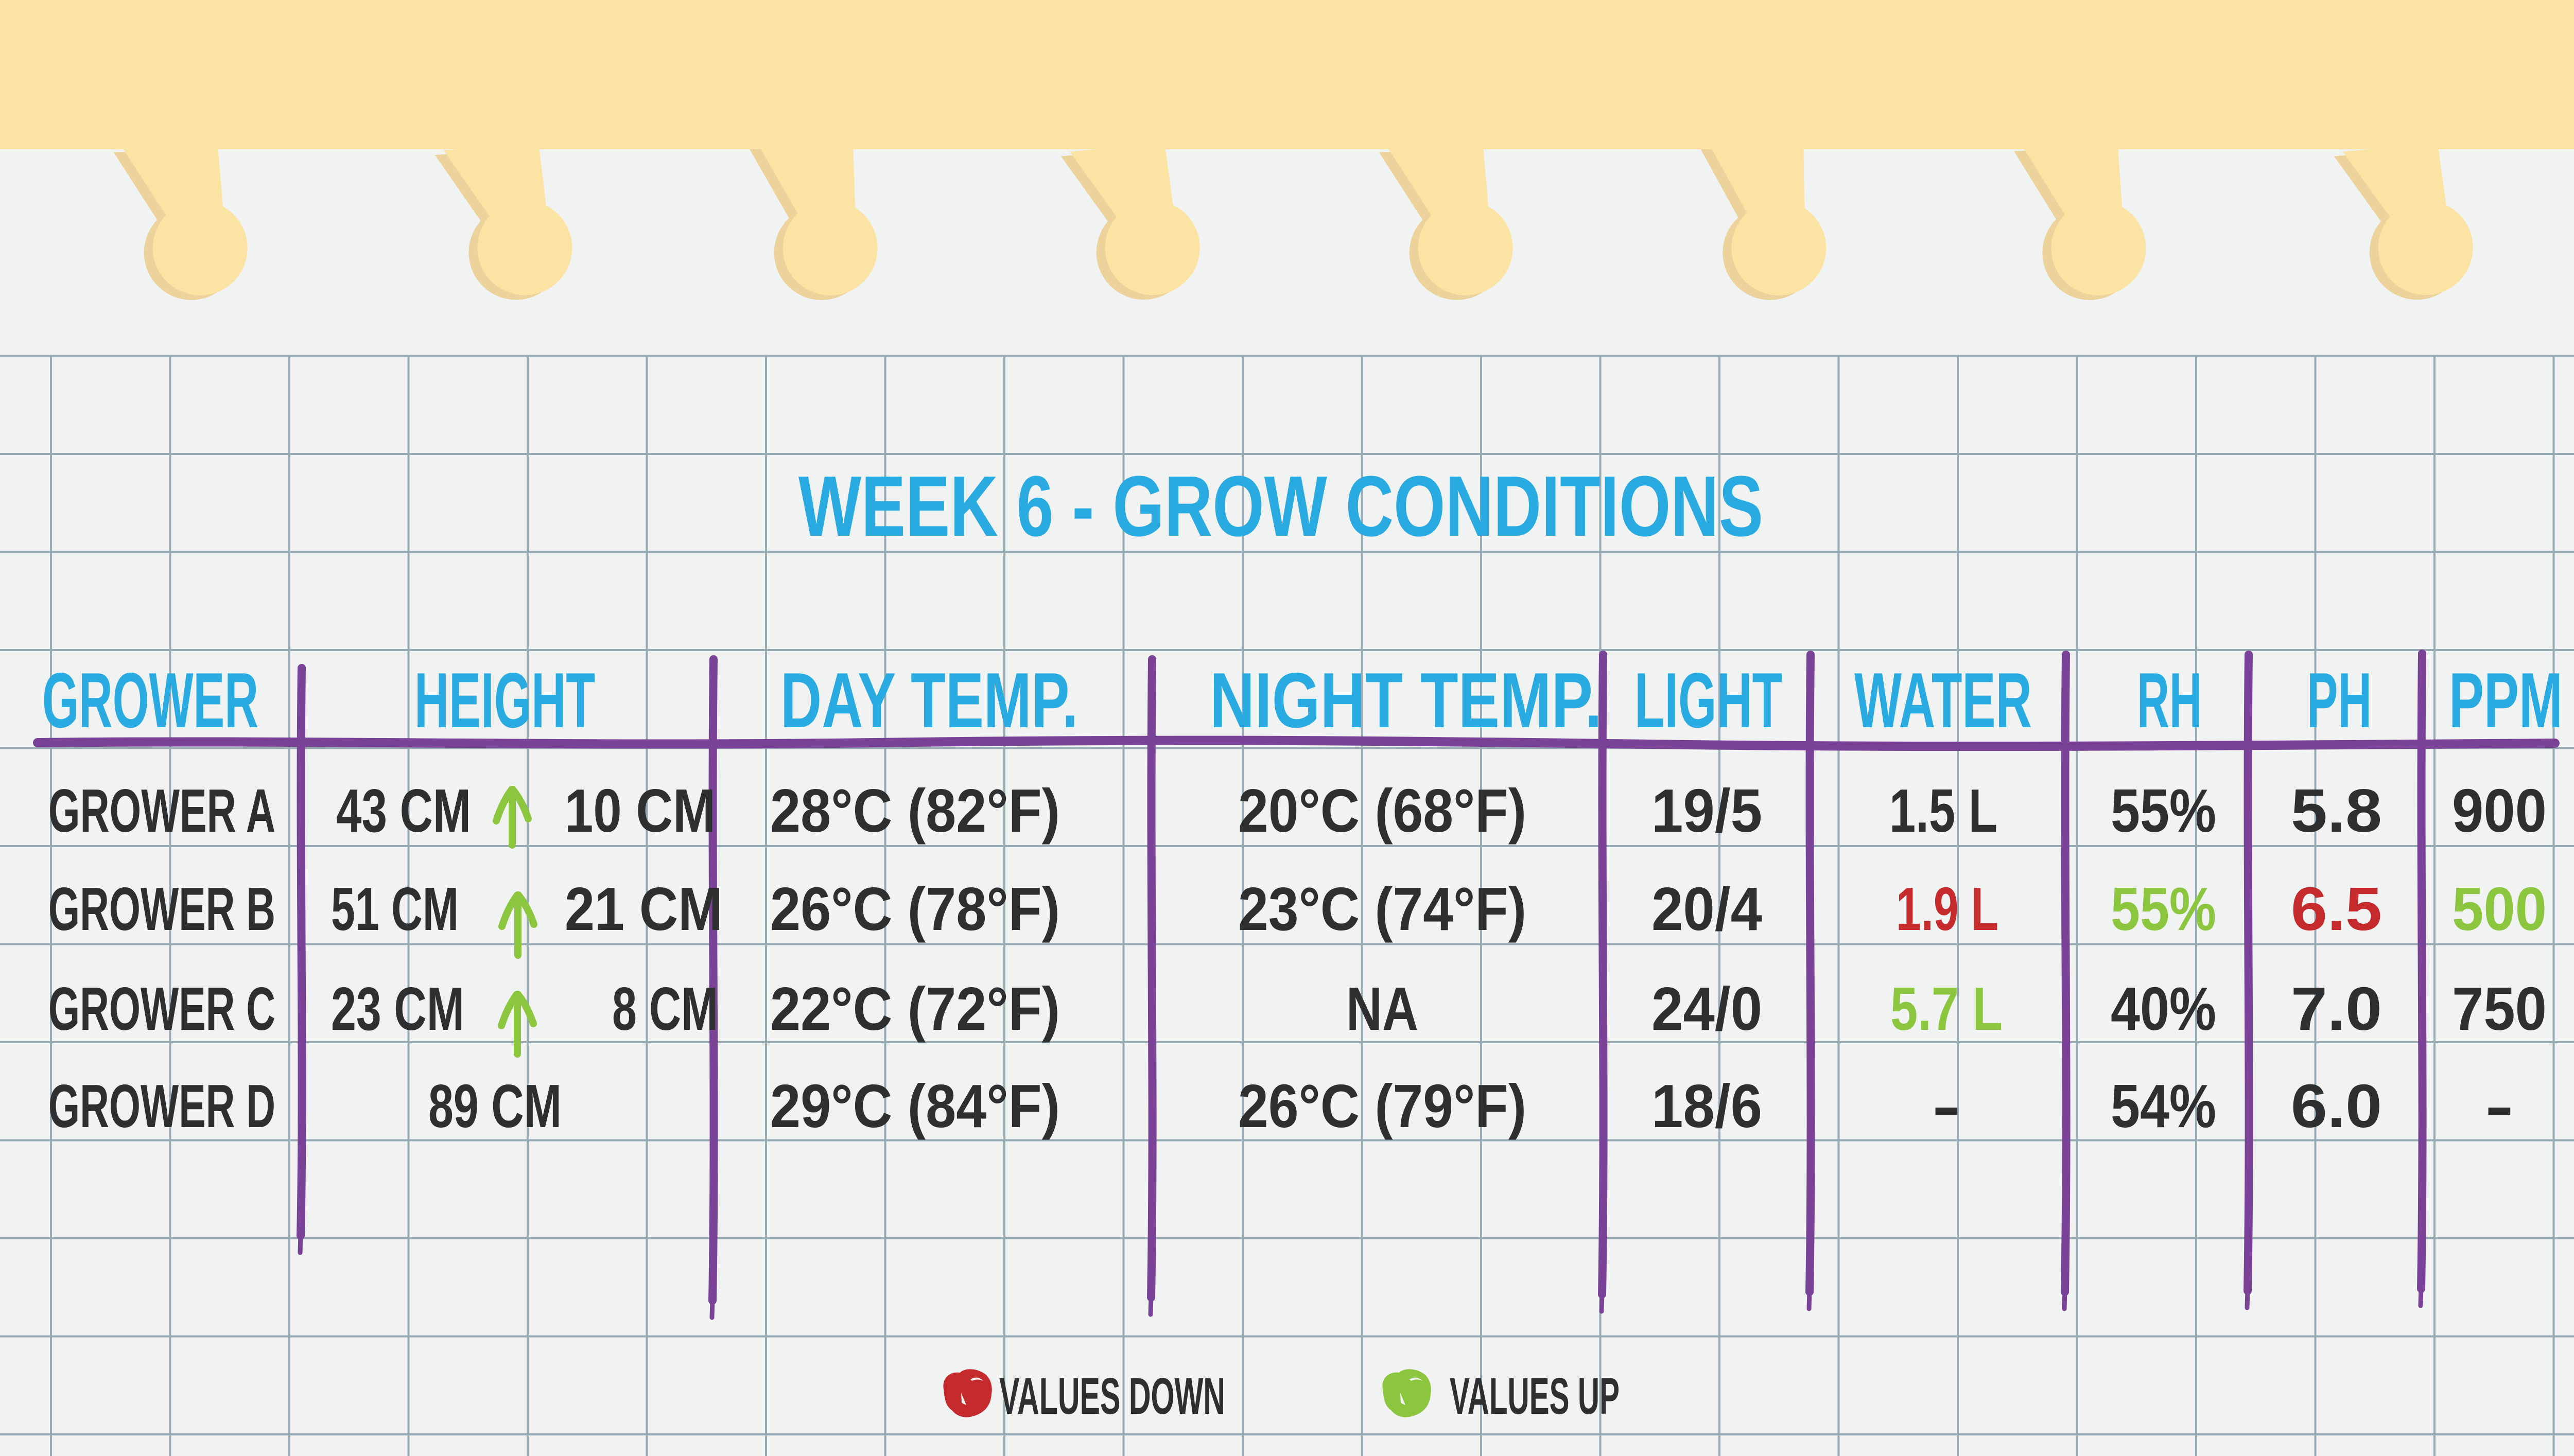 This screenshot has height=1456, width=2574. I want to click on svg-text: 40%, so click(2163, 1009).